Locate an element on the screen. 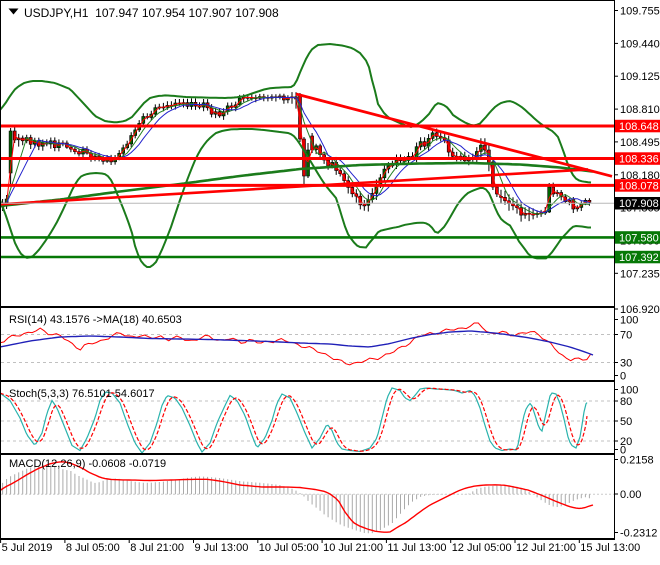 The height and width of the screenshot is (565, 660). svg-text: 5 Jul 2019 is located at coordinates (27, 548).